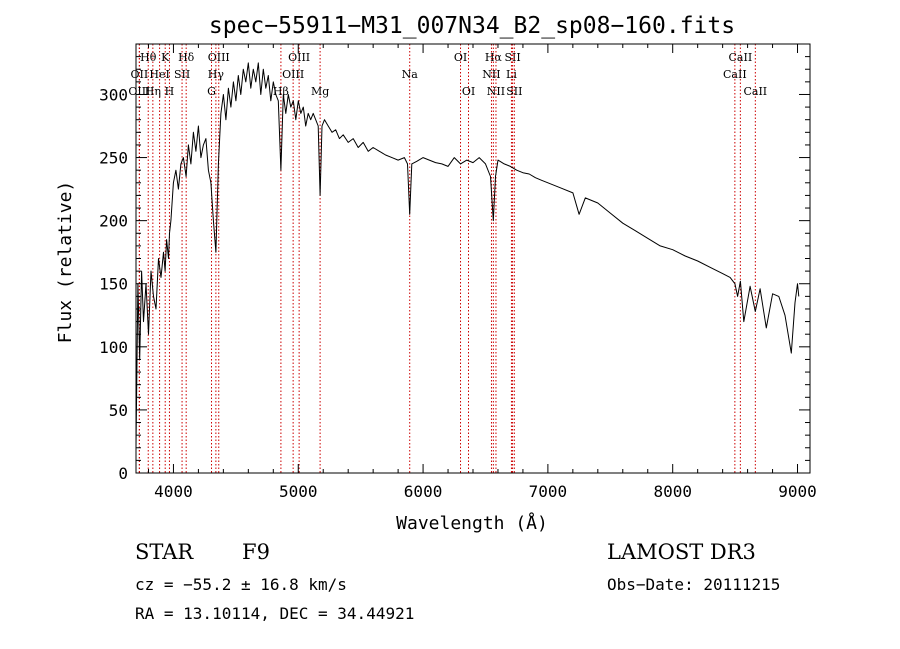 The image size is (900, 649). Describe the element at coordinates (113, 347) in the screenshot. I see `y-tick-label: 100` at that location.